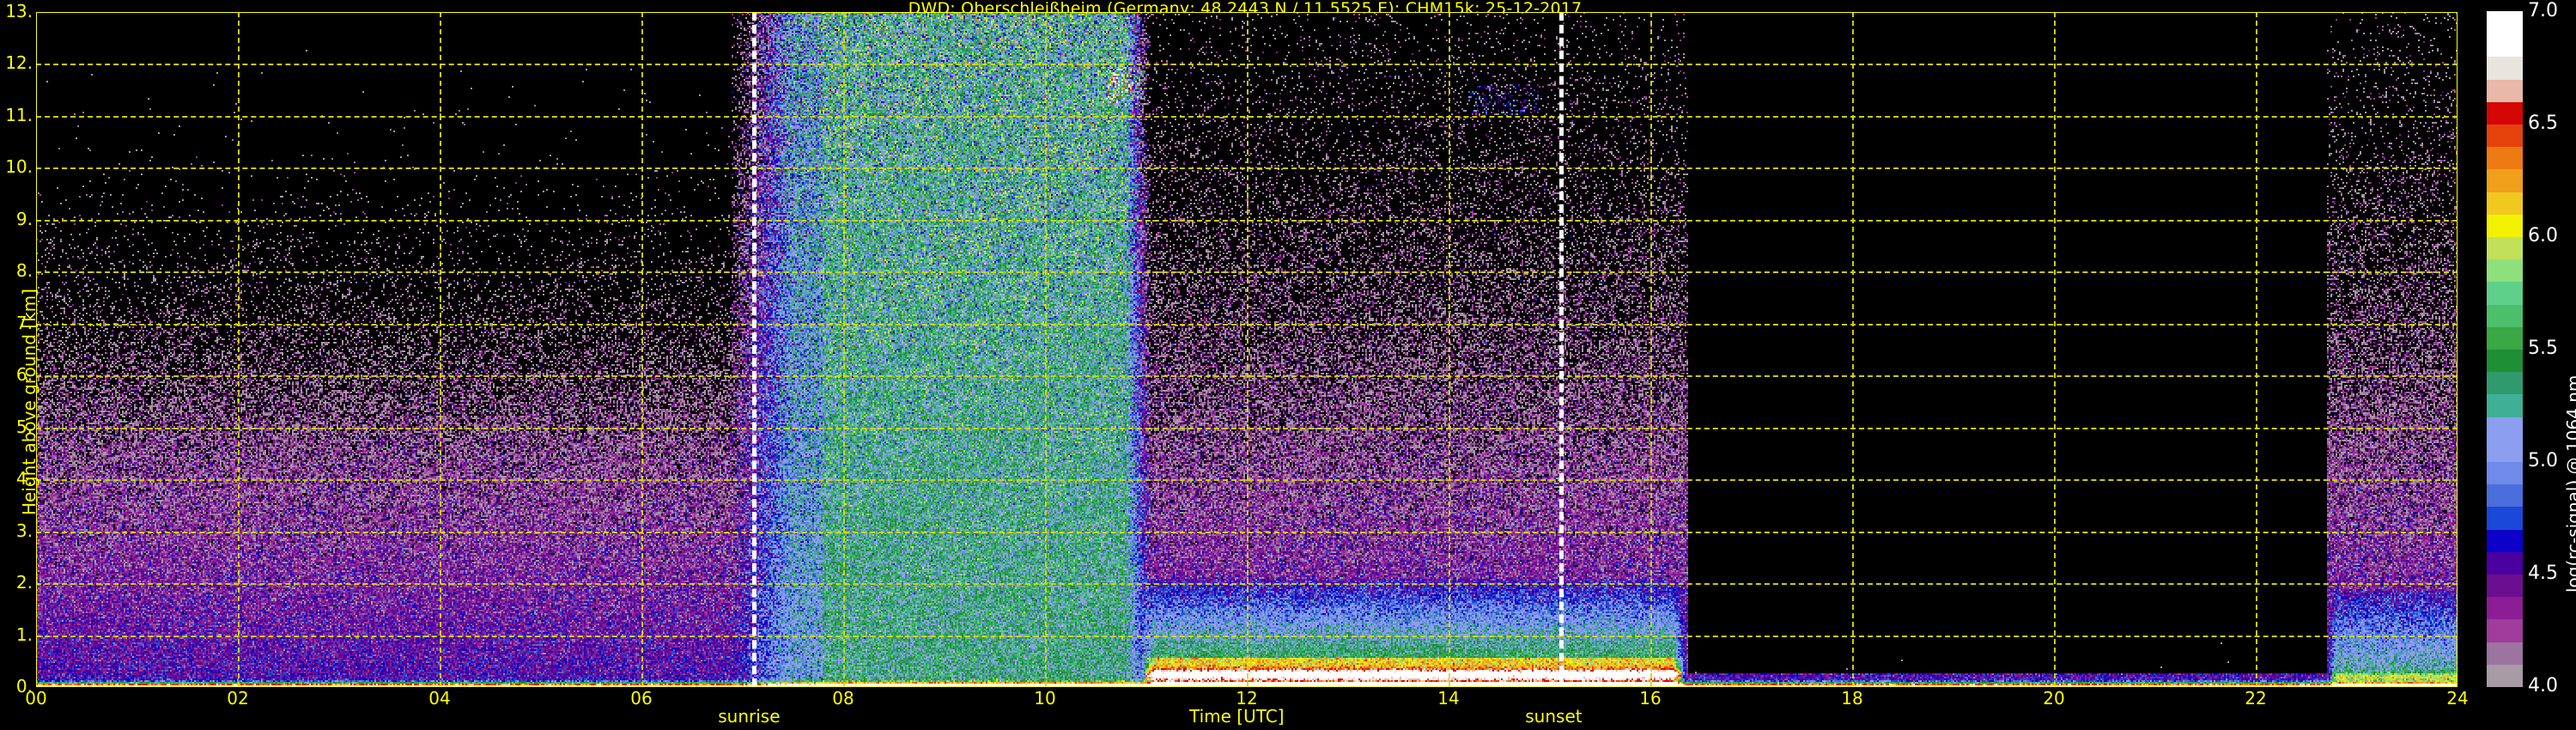 This screenshot has height=730, width=2576. What do you see at coordinates (440, 698) in the screenshot?
I see `x-tick-label: 04` at bounding box center [440, 698].